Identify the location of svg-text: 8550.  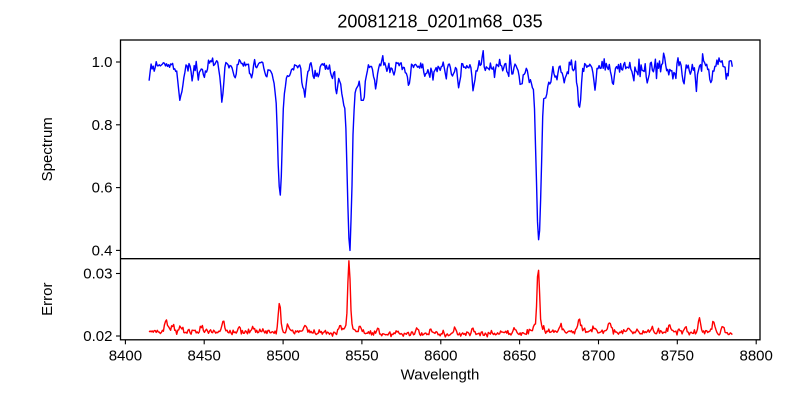
(361, 356).